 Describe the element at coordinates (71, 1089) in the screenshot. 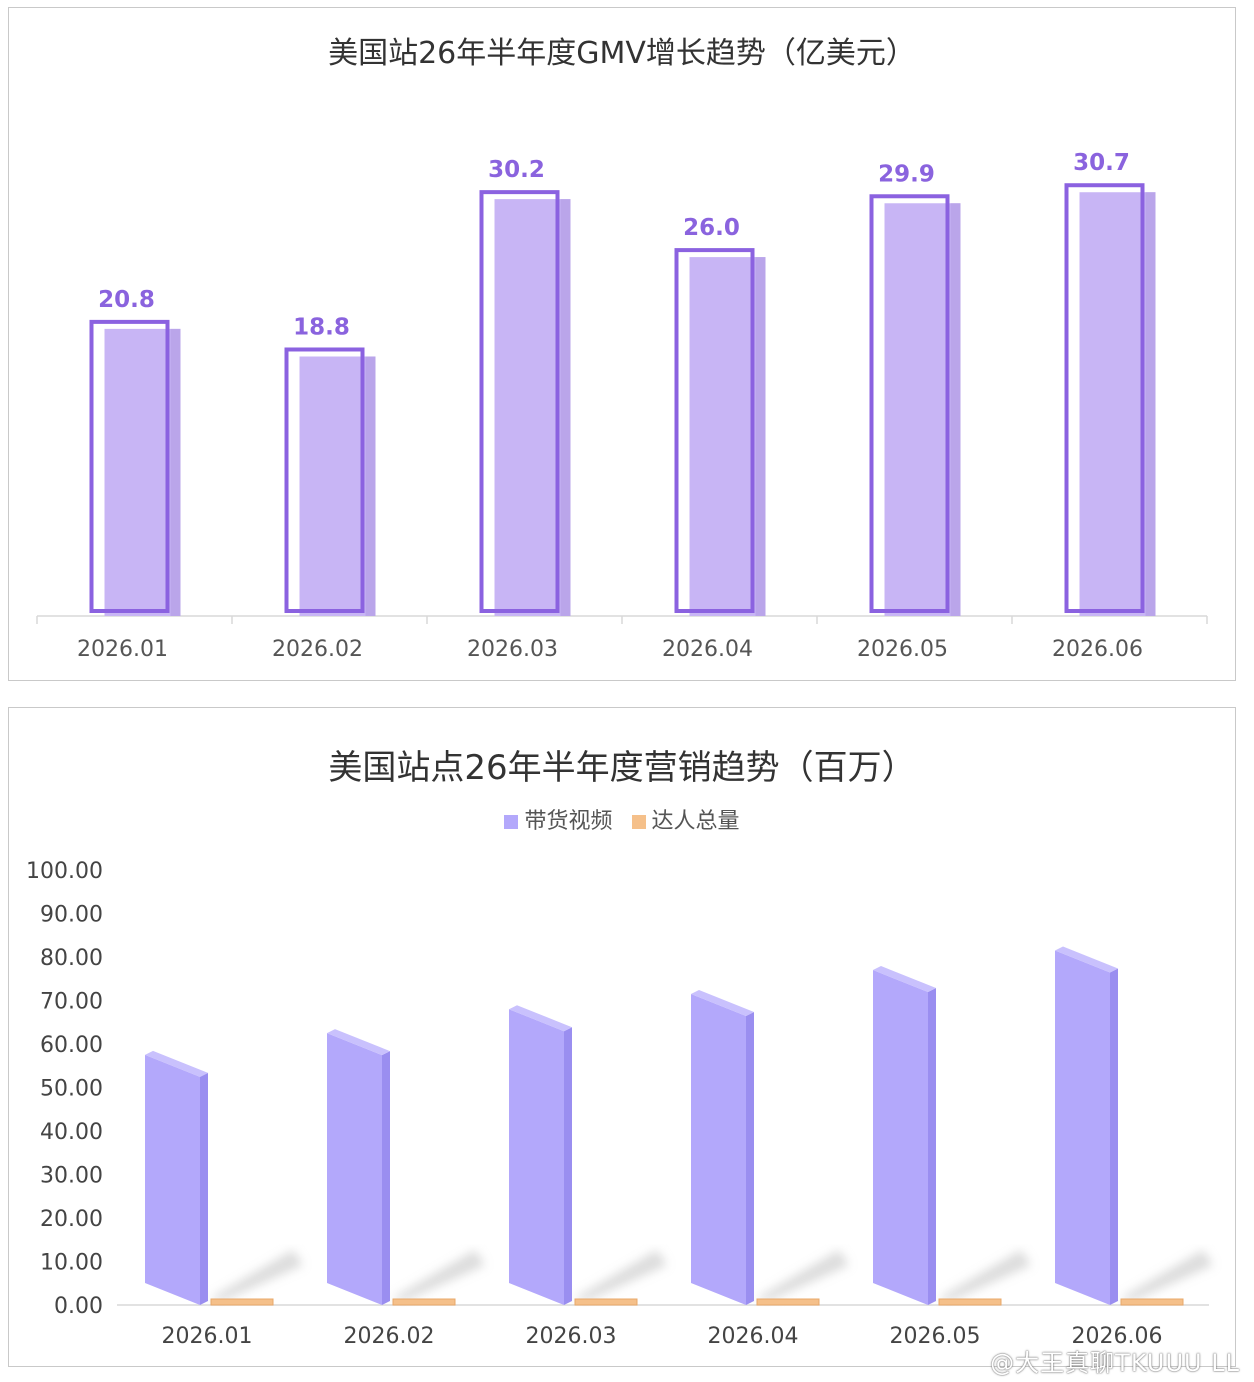

I see `y-tick-label: 50.00` at that location.